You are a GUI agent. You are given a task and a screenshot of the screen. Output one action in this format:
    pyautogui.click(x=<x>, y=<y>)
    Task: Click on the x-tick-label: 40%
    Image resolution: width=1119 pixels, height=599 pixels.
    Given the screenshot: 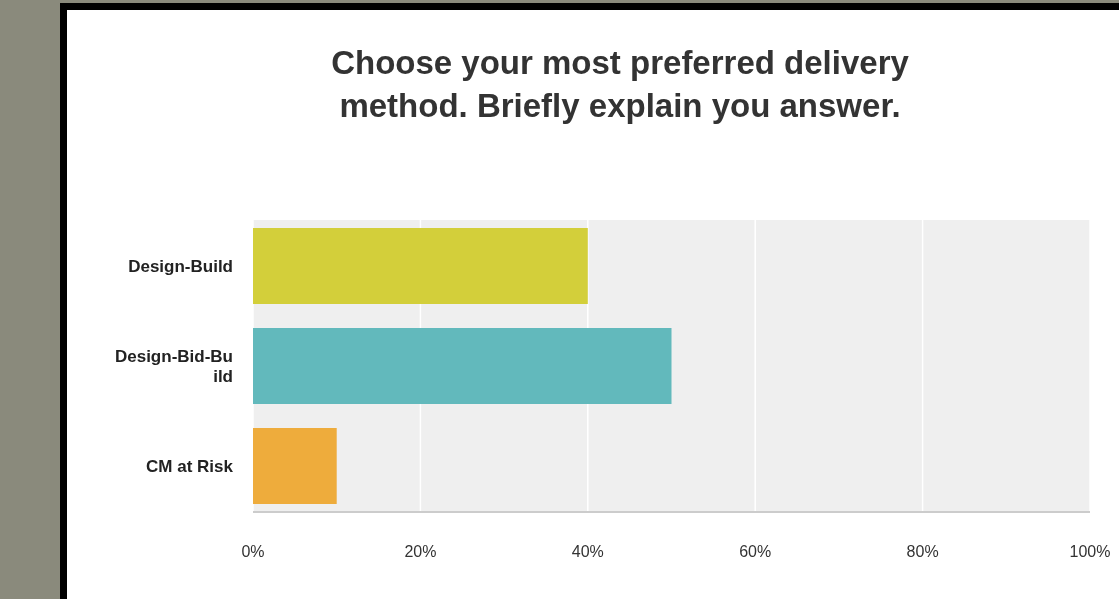 What is the action you would take?
    pyautogui.click(x=587, y=551)
    